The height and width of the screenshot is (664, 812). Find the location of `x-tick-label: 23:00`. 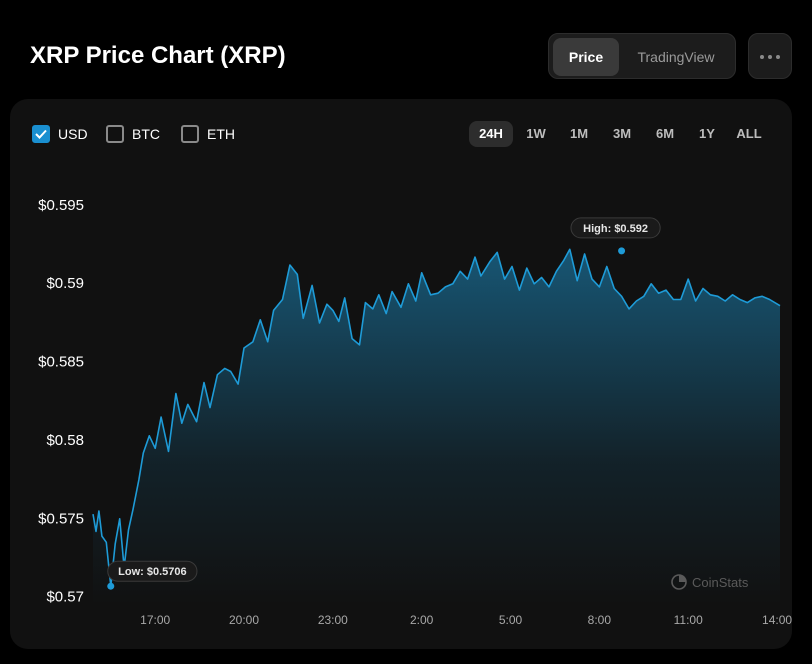

x-tick-label: 23:00 is located at coordinates (333, 620).